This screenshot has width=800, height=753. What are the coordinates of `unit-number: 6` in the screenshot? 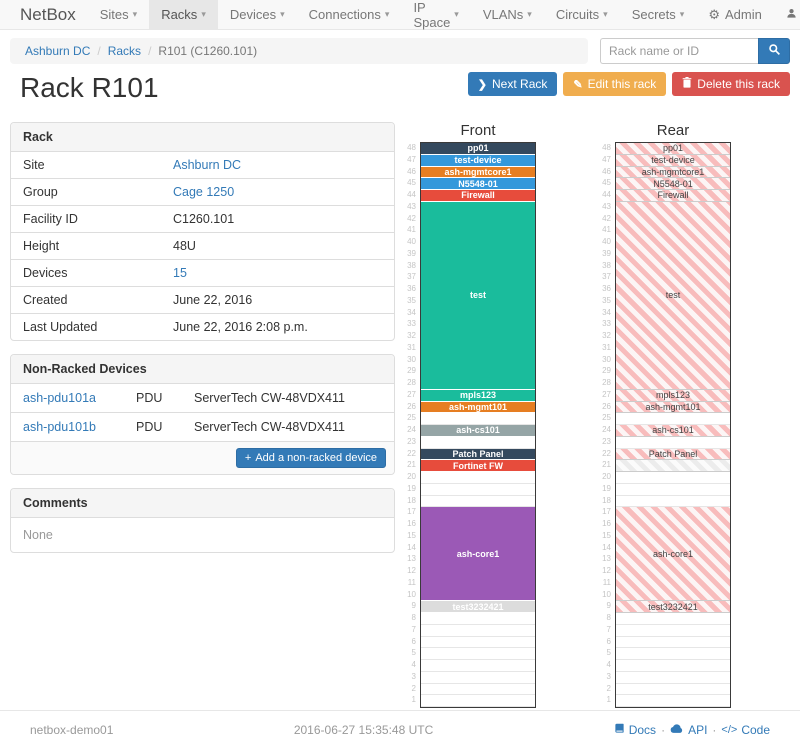 It's located at (608, 641).